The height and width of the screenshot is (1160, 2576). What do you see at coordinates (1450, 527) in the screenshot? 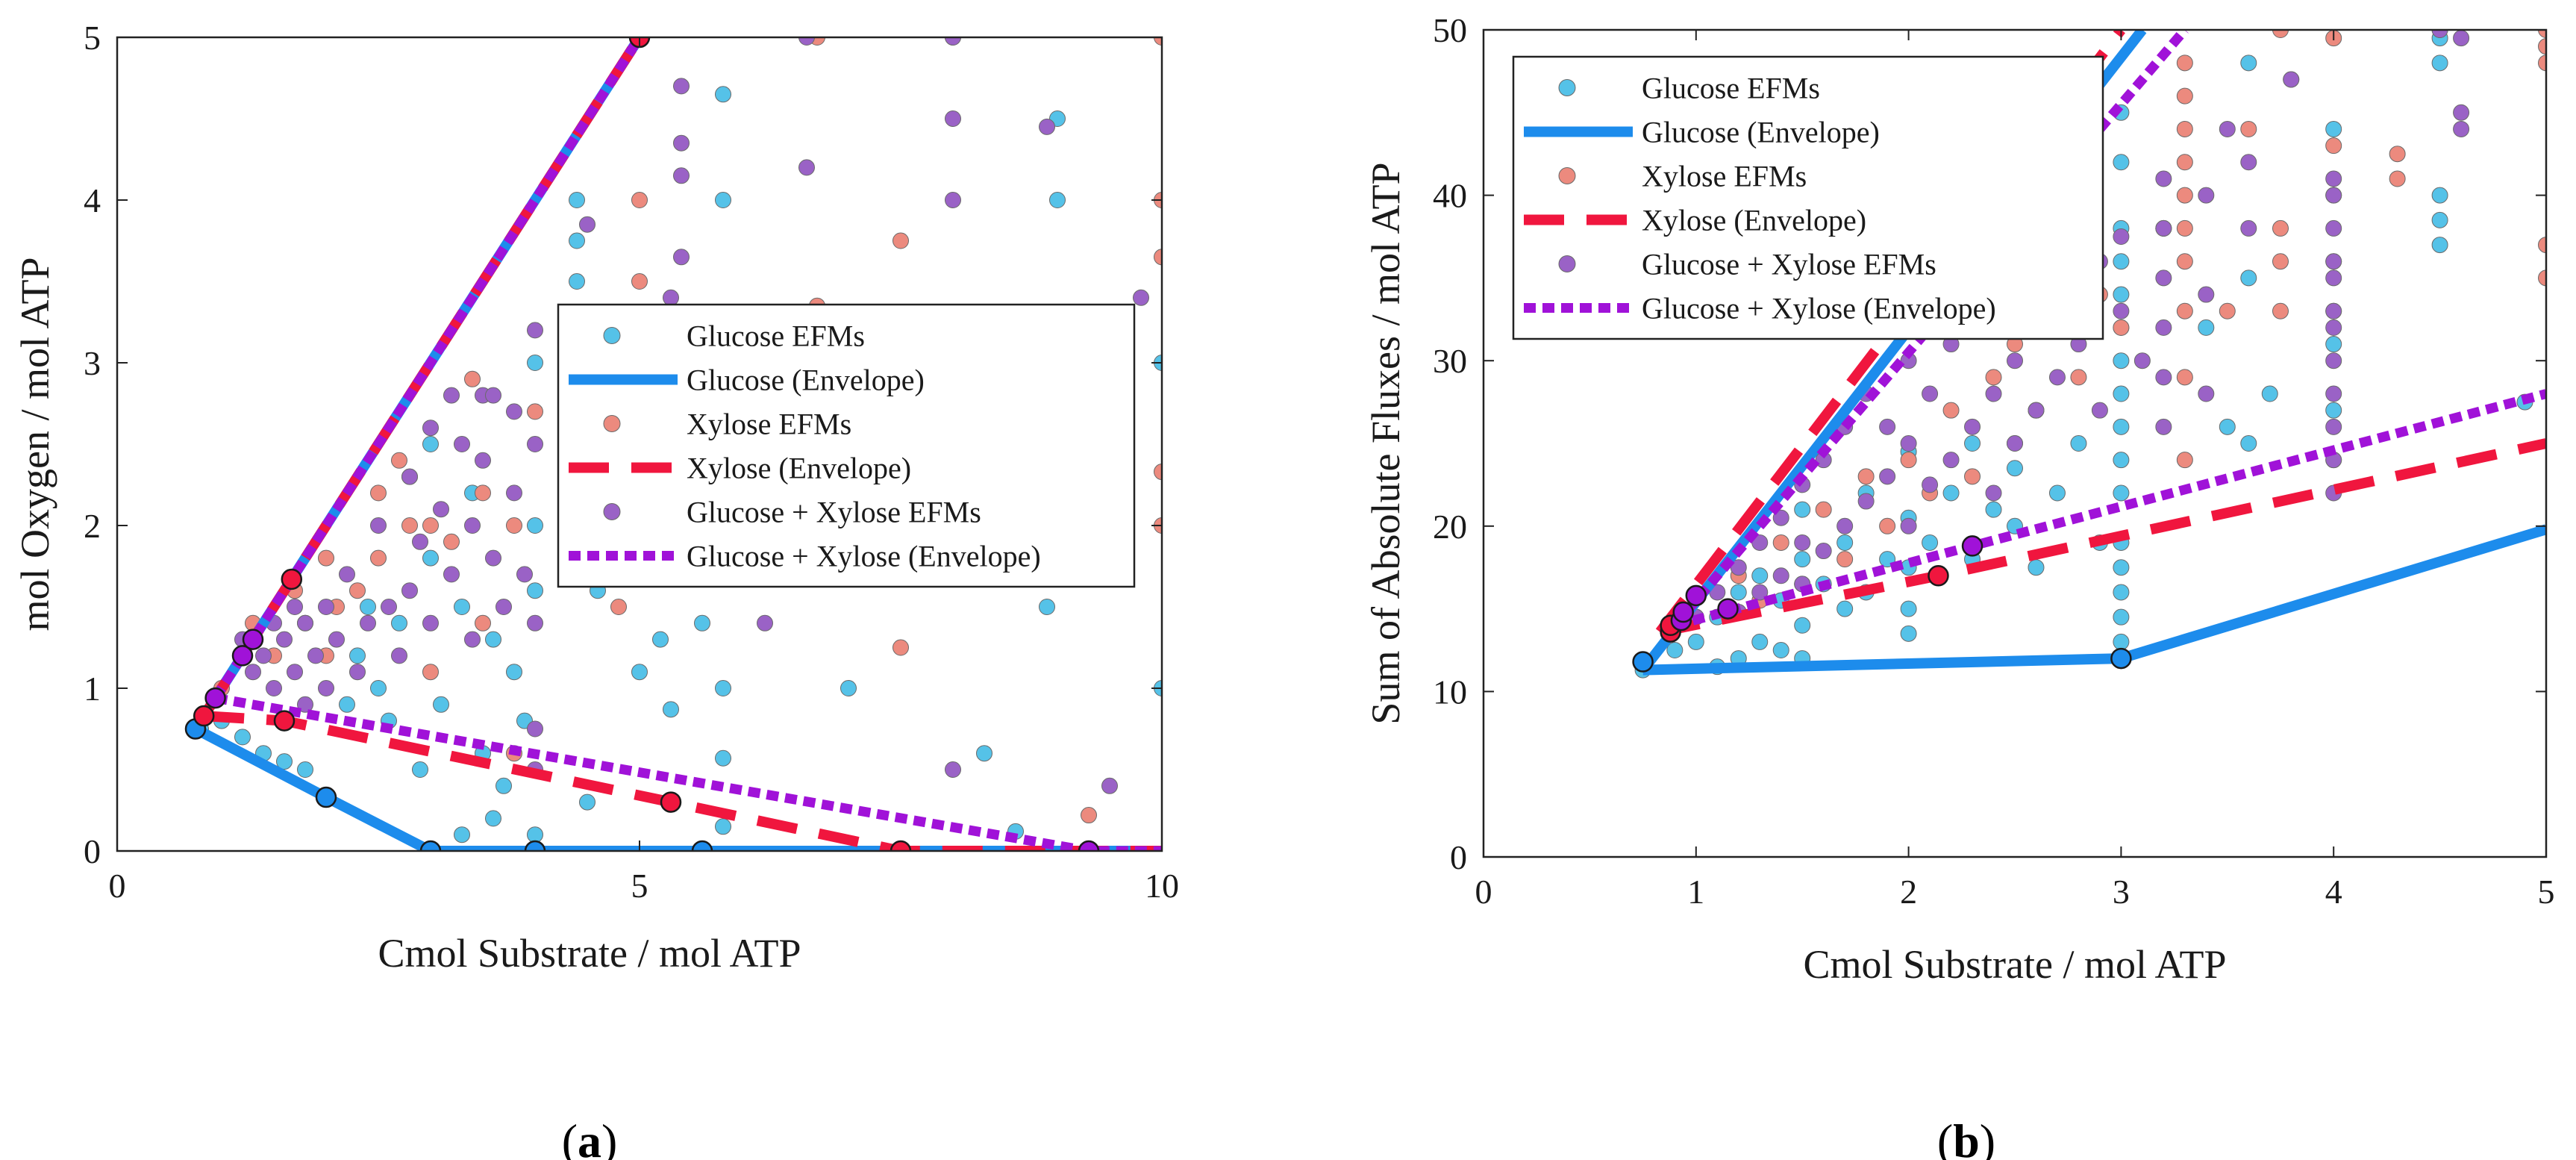
I see `y-tick-label: 20` at bounding box center [1450, 527].